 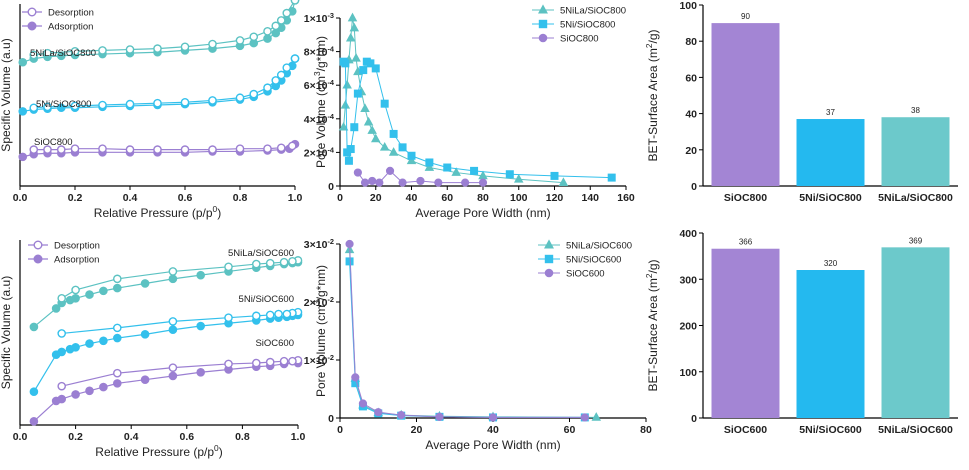 I want to click on bet800-bar, so click(x=830, y=152).